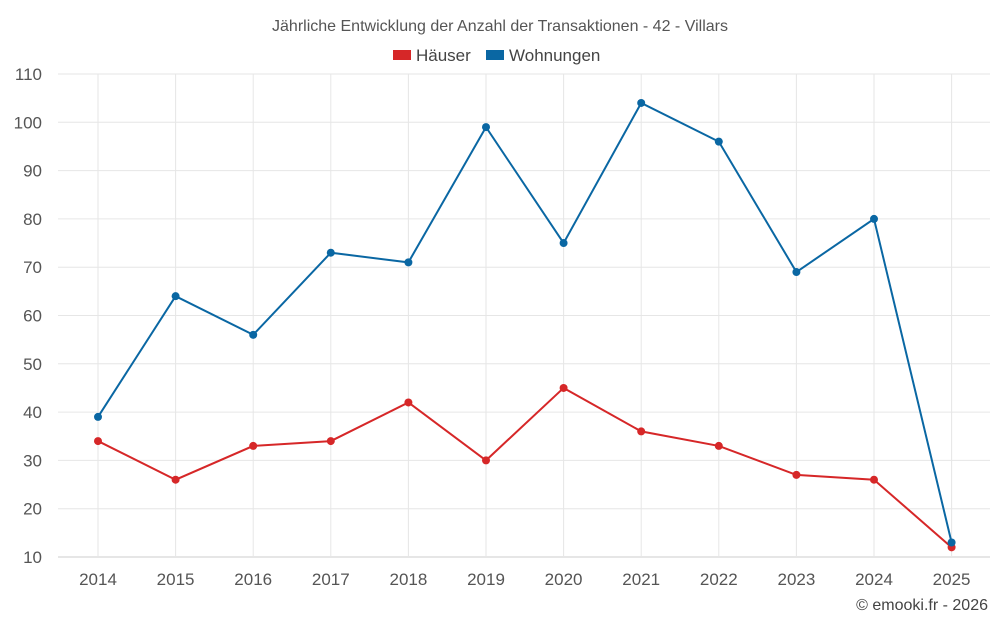 The height and width of the screenshot is (625, 1000). What do you see at coordinates (641, 579) in the screenshot?
I see `x-tick-label: 2021` at bounding box center [641, 579].